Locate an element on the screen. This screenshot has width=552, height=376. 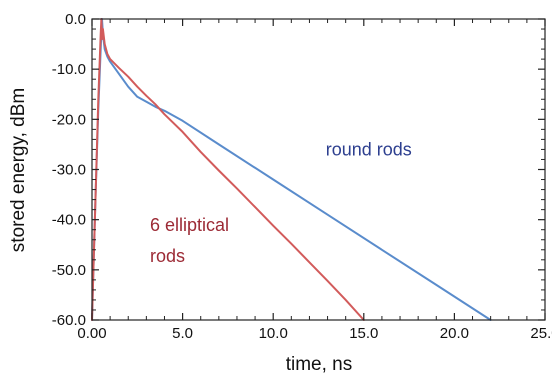
annotation-label: round rods is located at coordinates (369, 149).